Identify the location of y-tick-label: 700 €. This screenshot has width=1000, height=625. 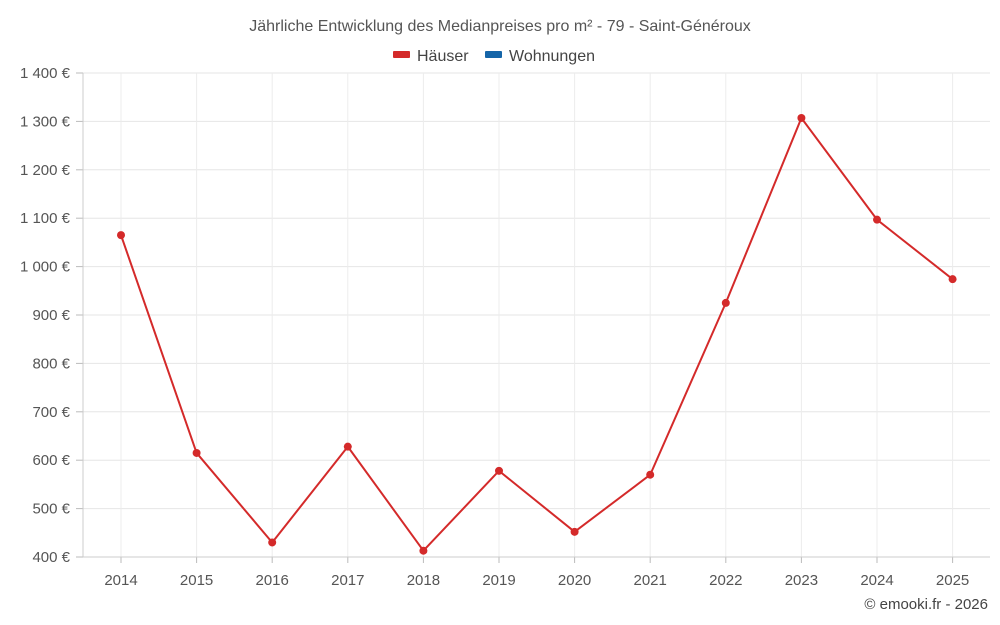
(51, 412).